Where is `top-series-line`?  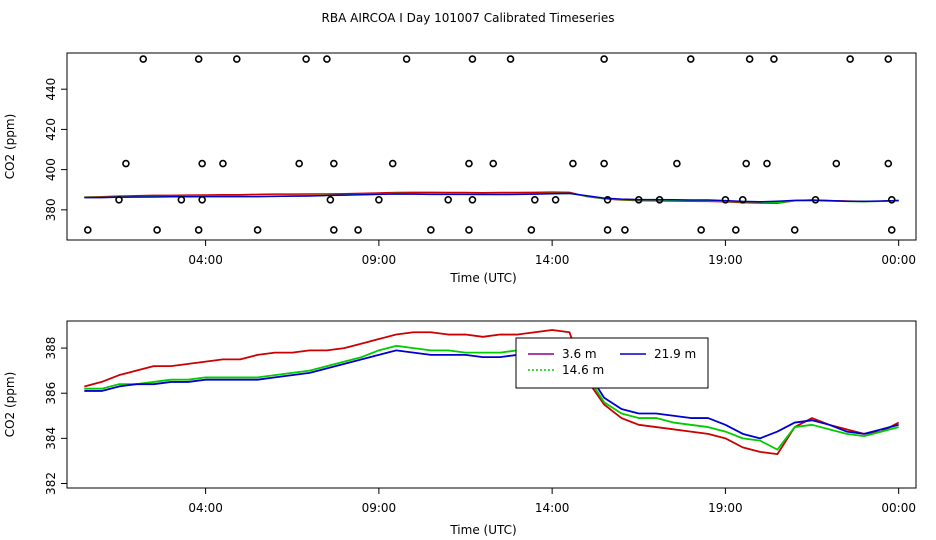 top-series-line is located at coordinates (491, 197).